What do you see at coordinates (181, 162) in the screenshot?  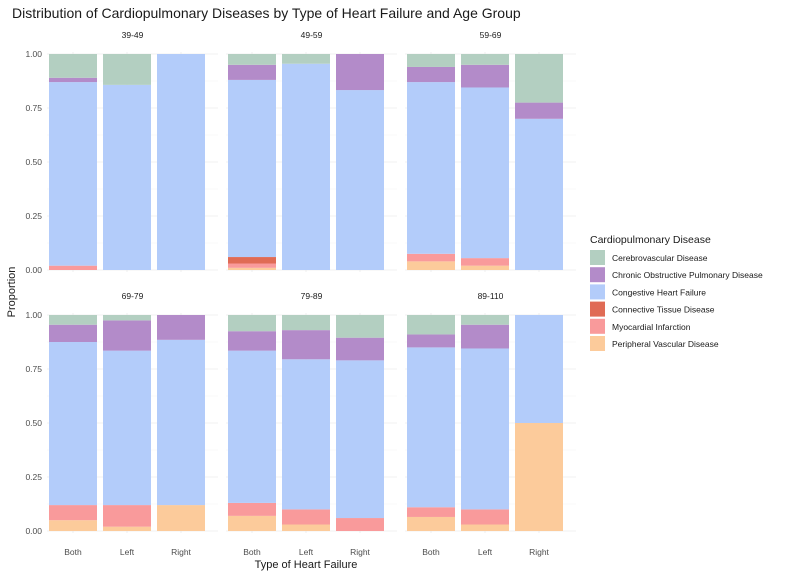 I see `bar-segment-39-49-right-congestive-heart-failure` at bounding box center [181, 162].